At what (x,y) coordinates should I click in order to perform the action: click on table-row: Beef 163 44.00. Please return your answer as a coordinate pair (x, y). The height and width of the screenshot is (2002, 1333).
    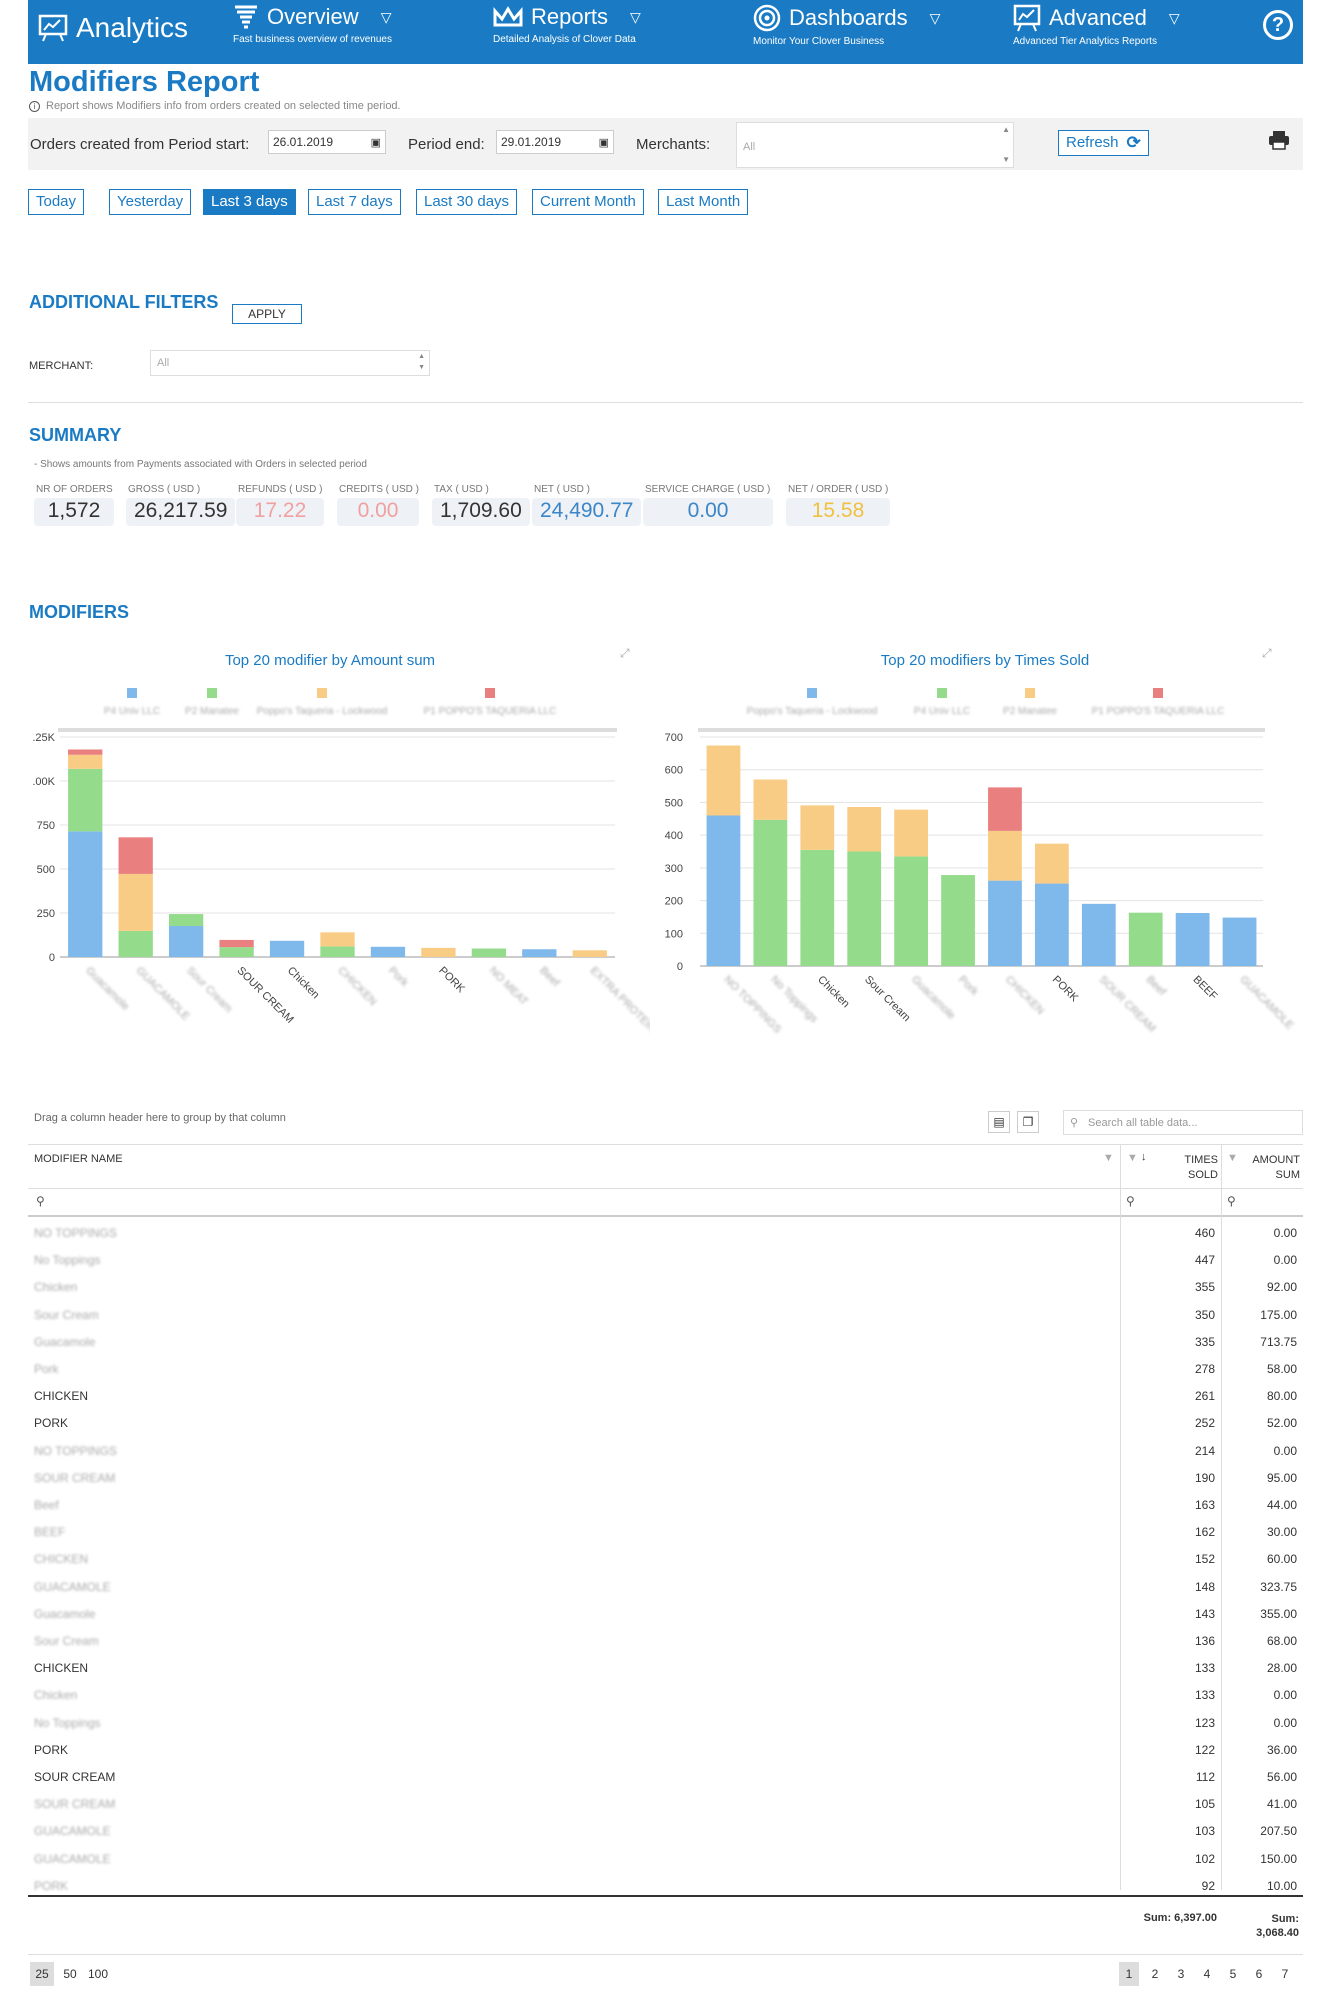
    Looking at the image, I should click on (665, 1504).